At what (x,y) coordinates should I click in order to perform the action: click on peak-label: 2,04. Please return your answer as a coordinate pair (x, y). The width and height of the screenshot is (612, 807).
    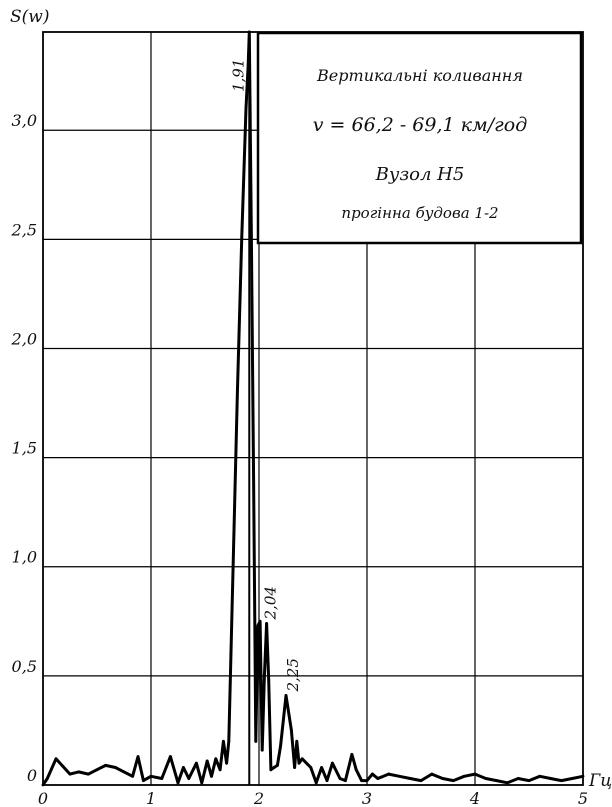
    Looking at the image, I should click on (270, 603).